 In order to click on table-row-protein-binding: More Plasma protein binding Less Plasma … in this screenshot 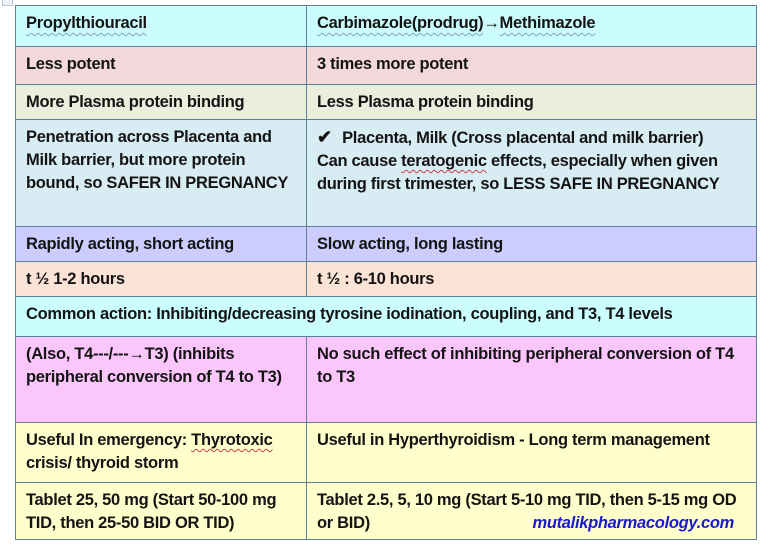, I will do `click(386, 102)`.